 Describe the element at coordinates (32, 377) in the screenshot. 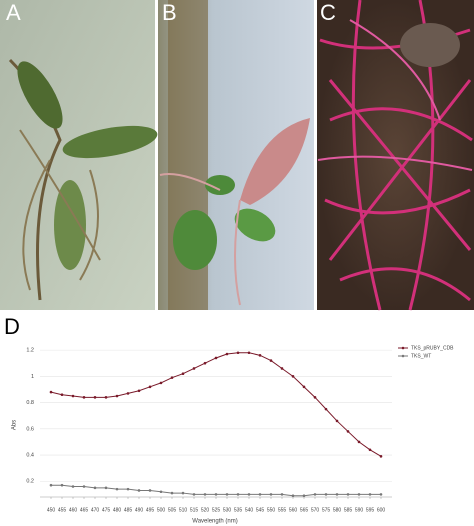

I see `y-tick-label: 1` at that location.